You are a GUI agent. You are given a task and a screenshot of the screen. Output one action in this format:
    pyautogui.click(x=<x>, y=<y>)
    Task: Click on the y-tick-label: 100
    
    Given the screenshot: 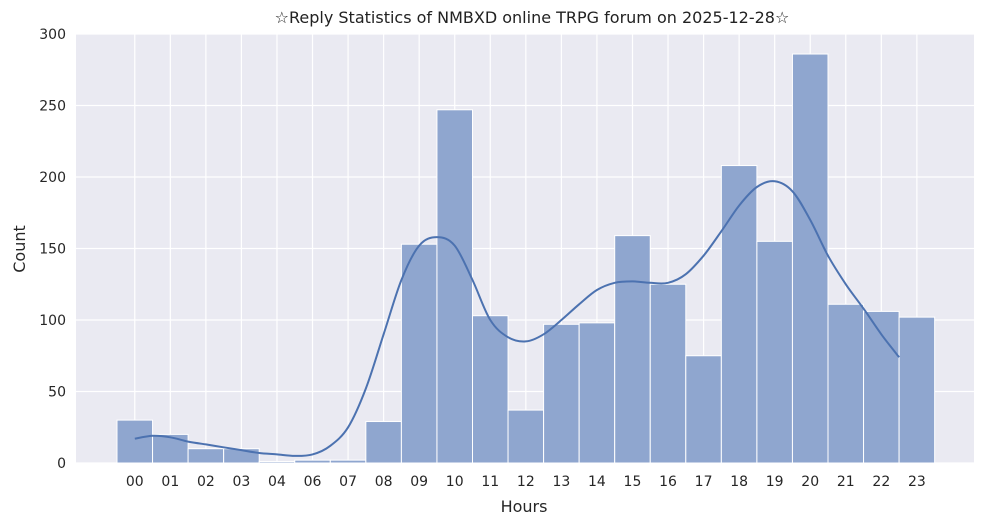 What is the action you would take?
    pyautogui.click(x=52, y=321)
    